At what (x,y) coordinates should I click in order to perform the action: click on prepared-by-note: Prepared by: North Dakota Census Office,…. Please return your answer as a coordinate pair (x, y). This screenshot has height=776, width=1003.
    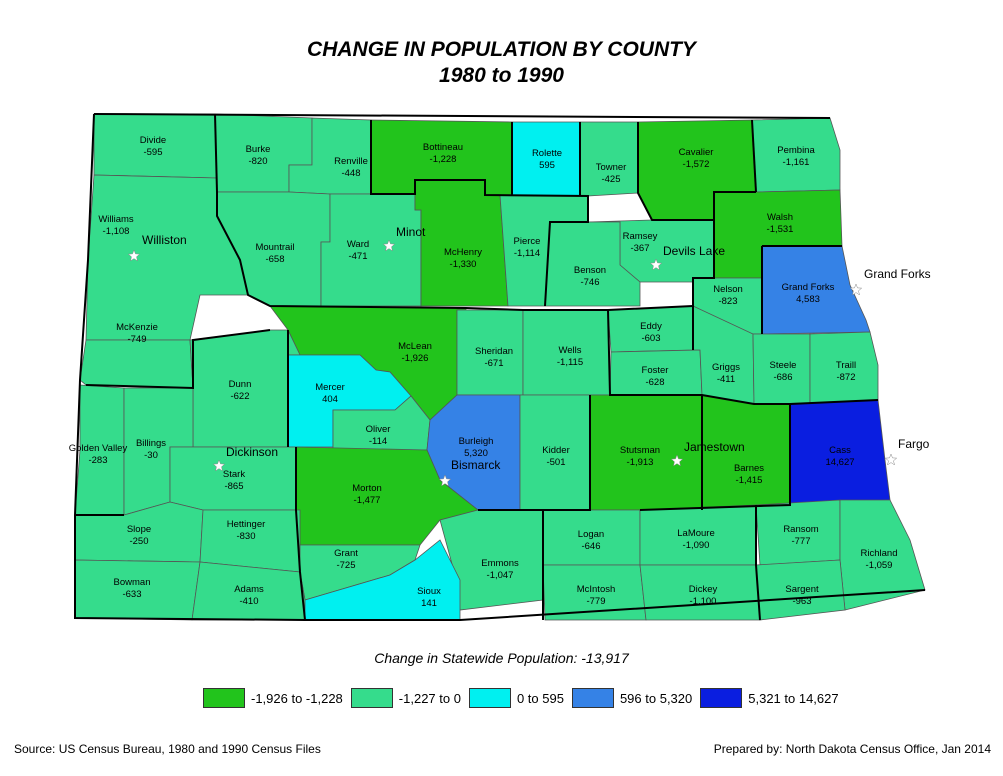
    Looking at the image, I should click on (852, 749).